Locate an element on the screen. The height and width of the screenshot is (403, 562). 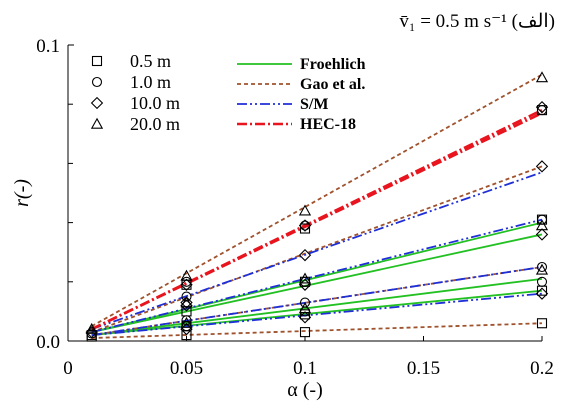
series-line-froehlich is located at coordinates (317, 306).